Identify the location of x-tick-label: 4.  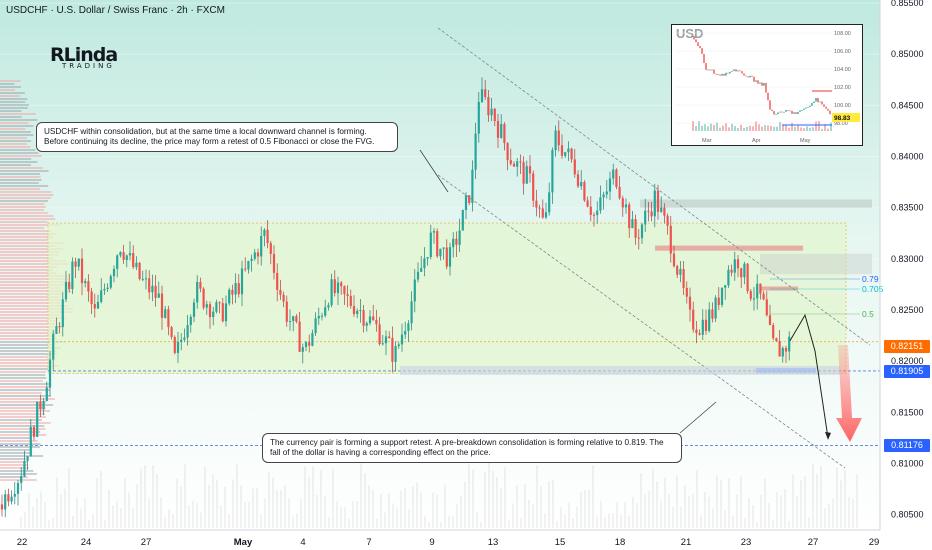
(302, 542).